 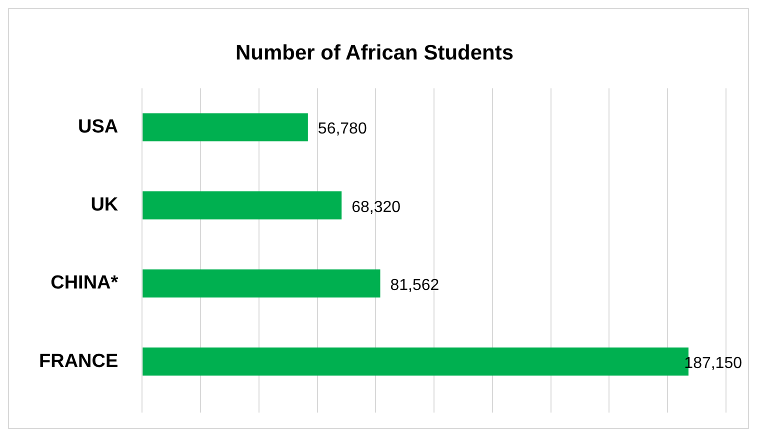 I want to click on y-tick-label: FRANCE, so click(x=78, y=361).